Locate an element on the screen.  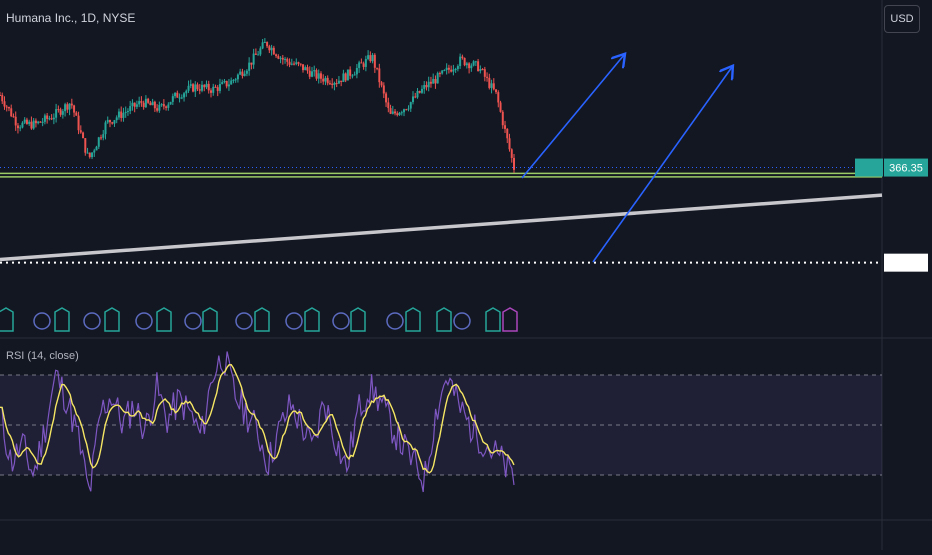
last-price-label: 366.35 is located at coordinates (906, 169).